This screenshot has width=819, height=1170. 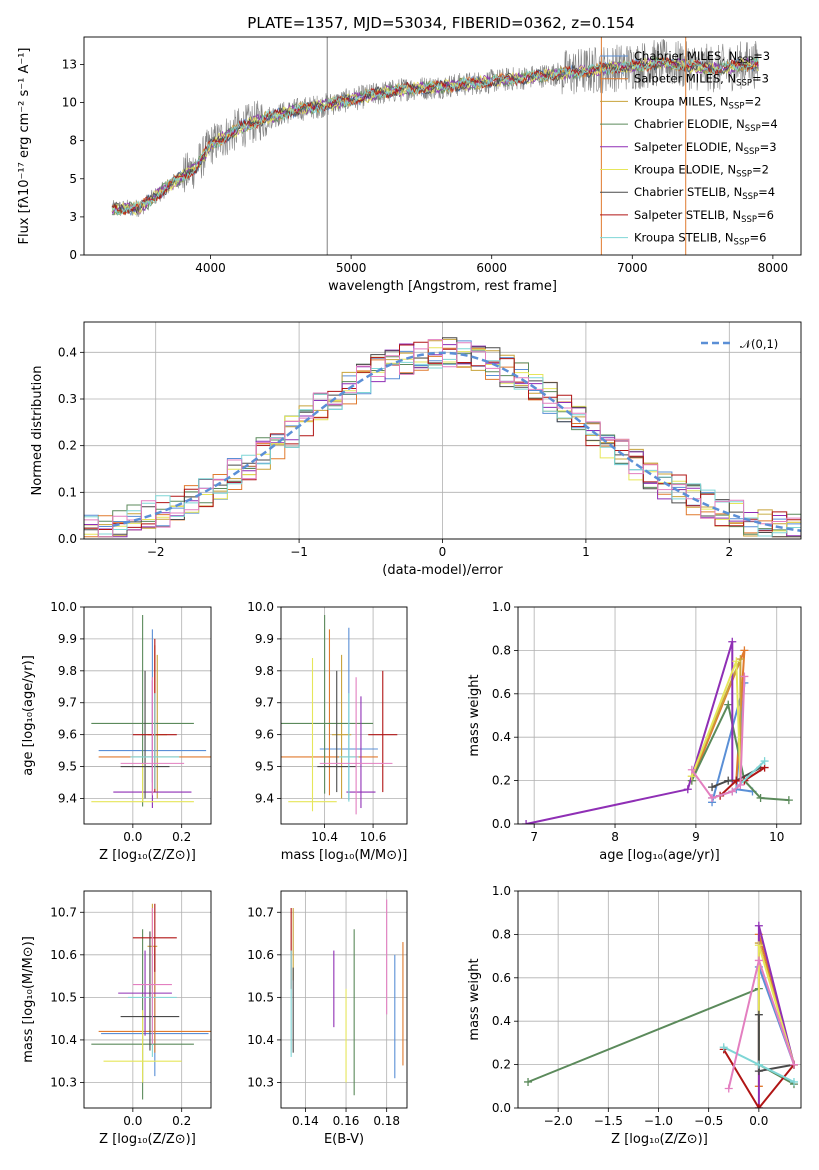 I want to click on y-tick-label: 10.6, so click(x=260, y=955).